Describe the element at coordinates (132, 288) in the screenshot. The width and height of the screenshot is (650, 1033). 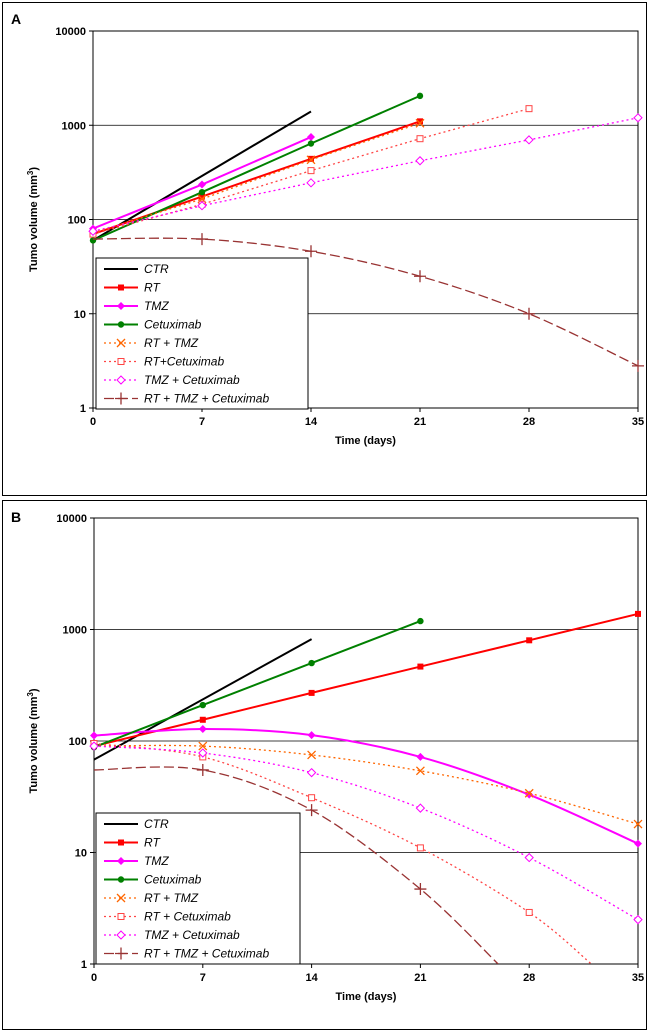
I see `legend-item: RT` at that location.